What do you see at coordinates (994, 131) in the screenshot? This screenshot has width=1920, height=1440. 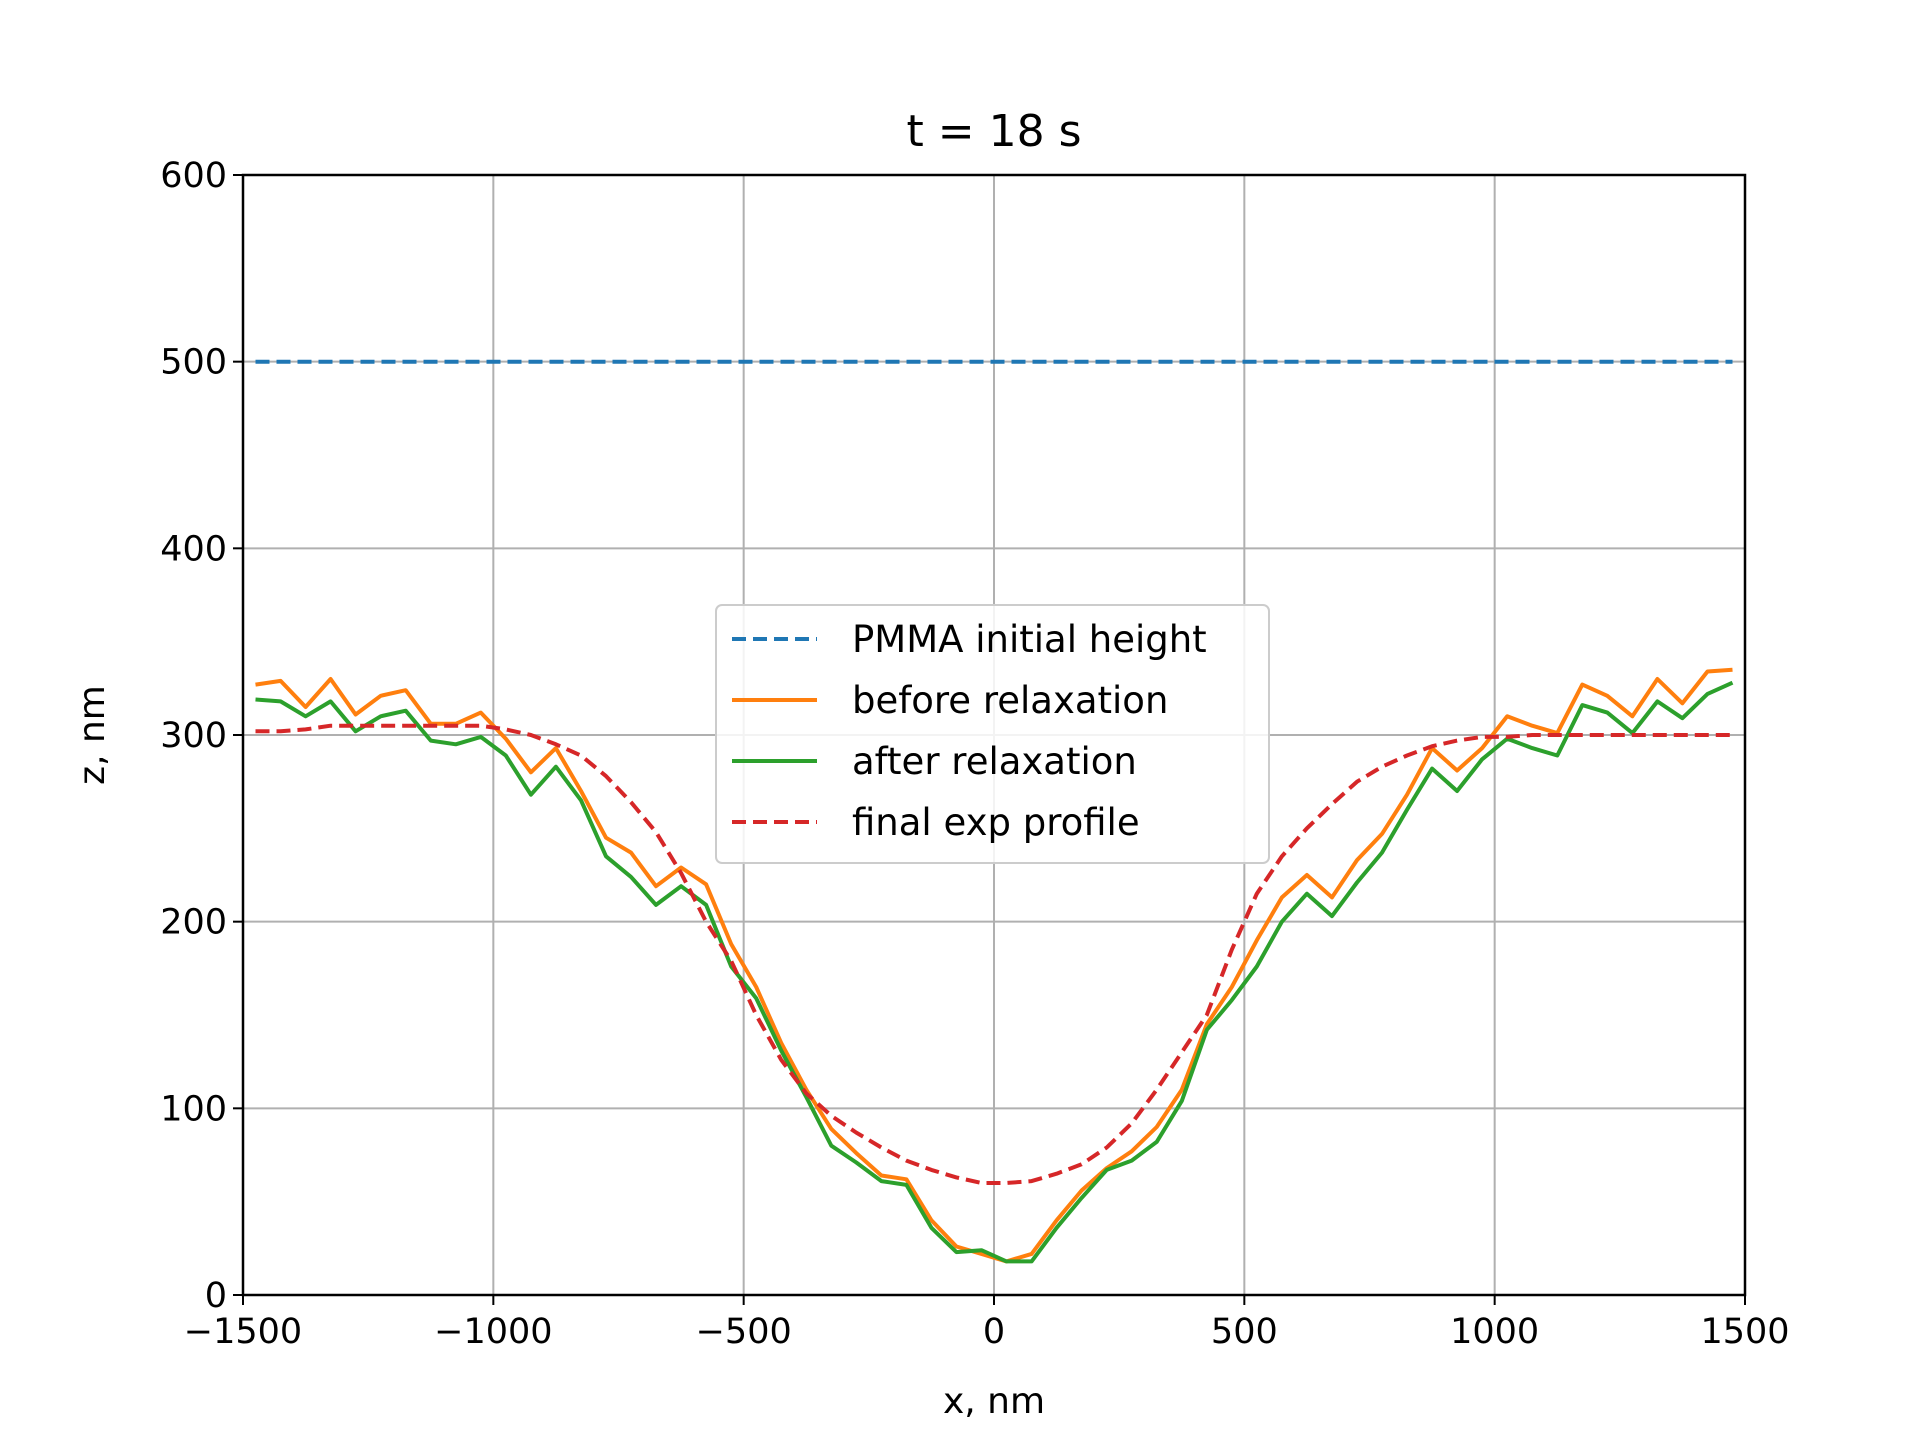 I see `chart-title: t = 18 s` at bounding box center [994, 131].